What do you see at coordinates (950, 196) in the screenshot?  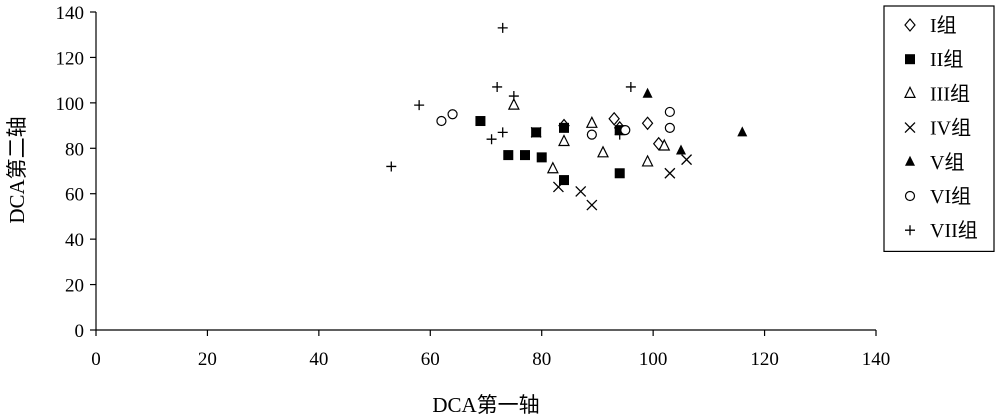 I see `legend-label-6: VI组` at bounding box center [950, 196].